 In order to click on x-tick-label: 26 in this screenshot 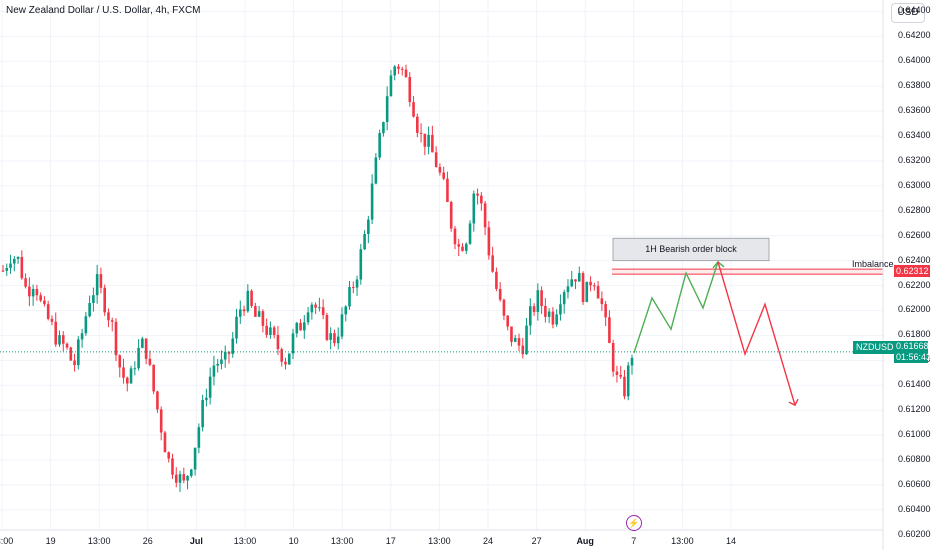, I will do `click(147, 541)`.